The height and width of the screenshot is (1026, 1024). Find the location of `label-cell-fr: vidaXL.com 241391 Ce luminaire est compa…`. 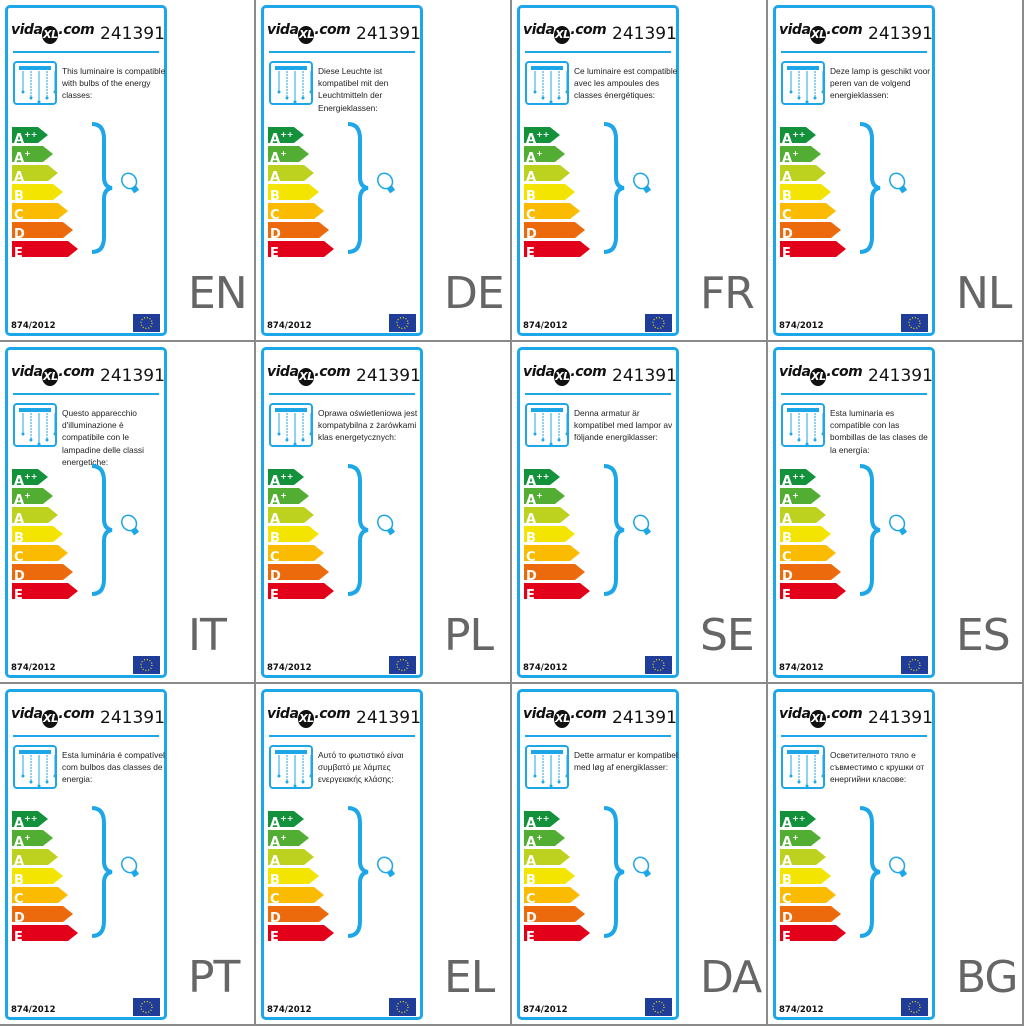

label-cell-fr: vidaXL.com 241391 Ce luminaire est compa… is located at coordinates (640, 171).